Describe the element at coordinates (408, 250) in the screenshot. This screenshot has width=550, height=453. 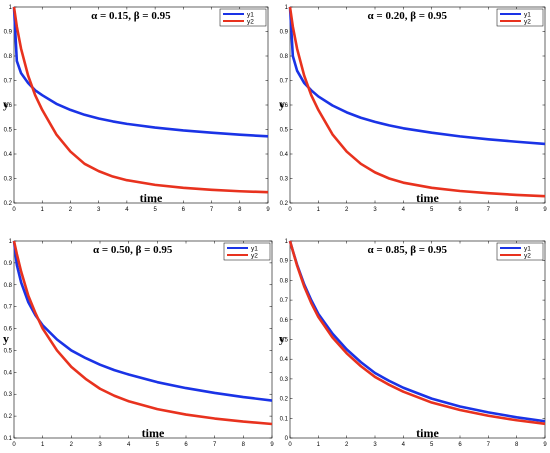
I see `chart-title: α = 0.85, β = 0.95` at that location.